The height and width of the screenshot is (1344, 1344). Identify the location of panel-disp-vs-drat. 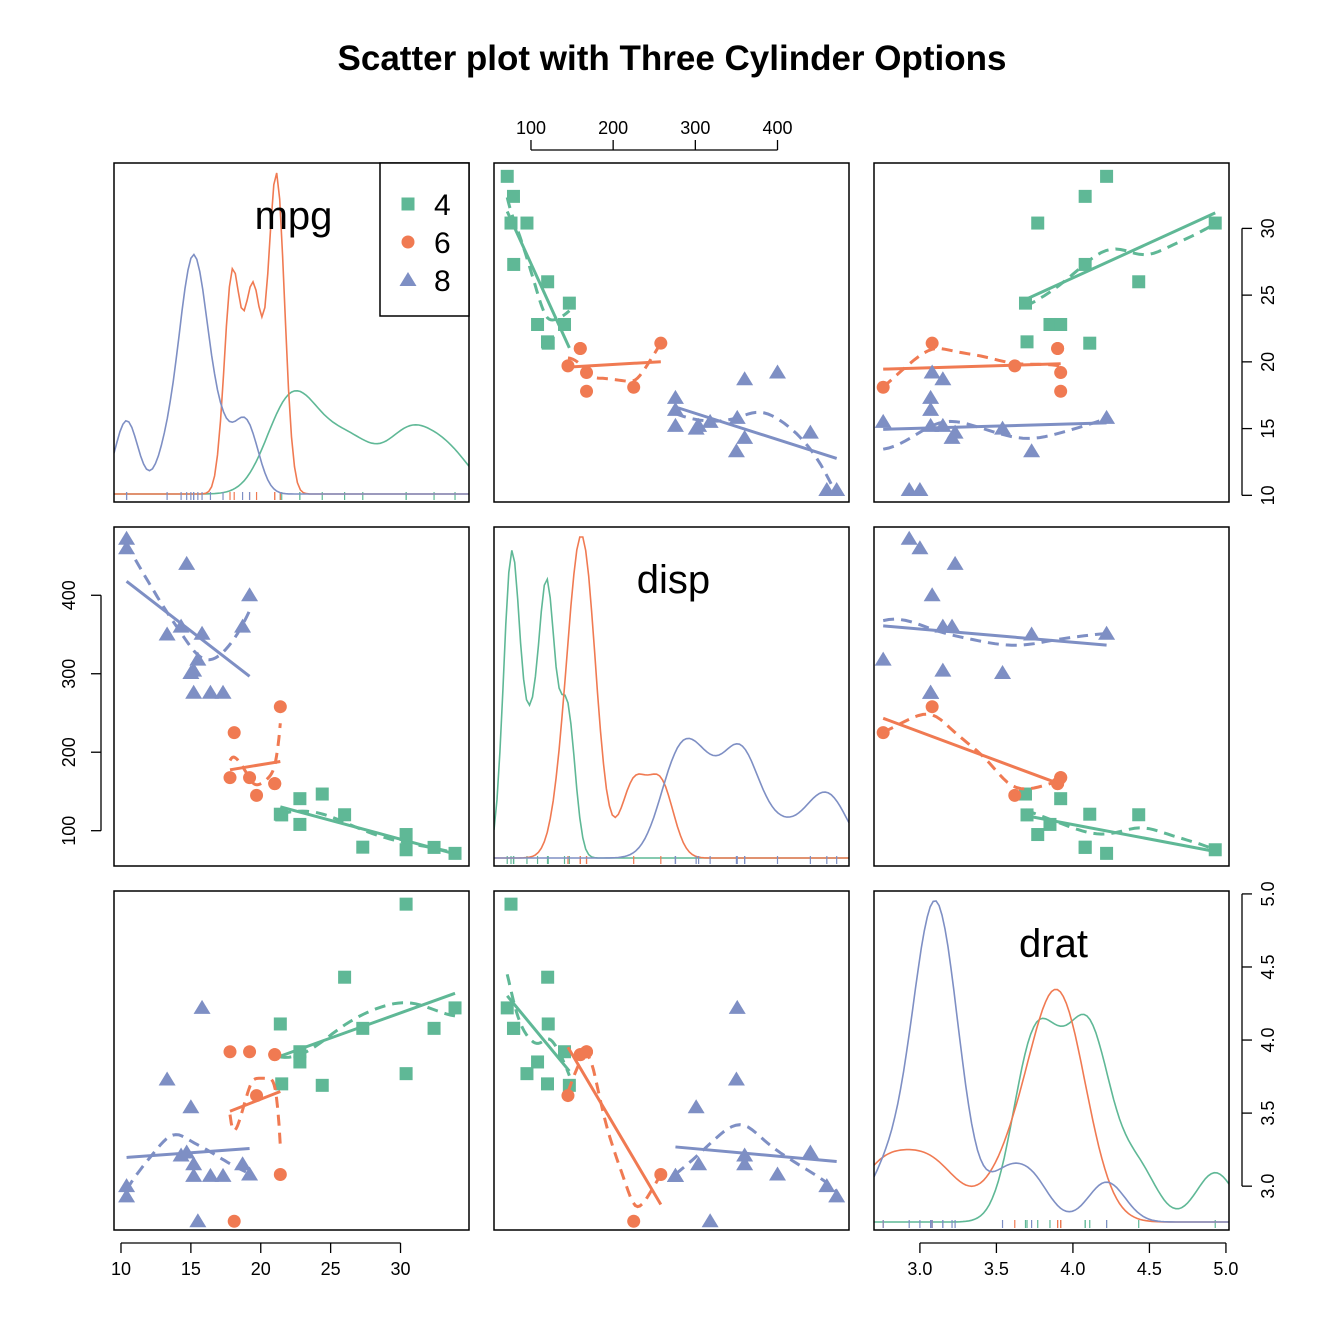
(1051, 696).